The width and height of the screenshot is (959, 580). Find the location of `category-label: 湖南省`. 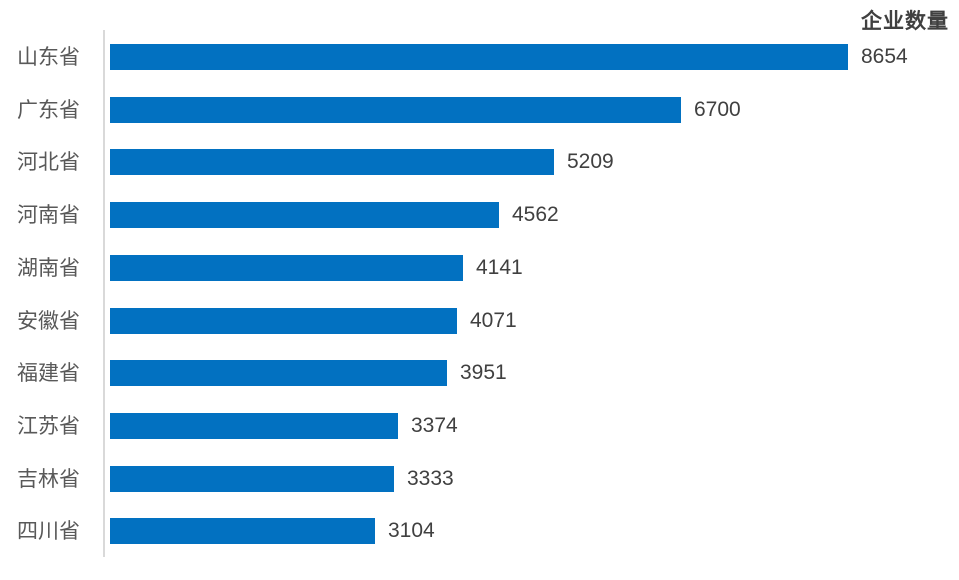

category-label: 湖南省 is located at coordinates (48, 268).